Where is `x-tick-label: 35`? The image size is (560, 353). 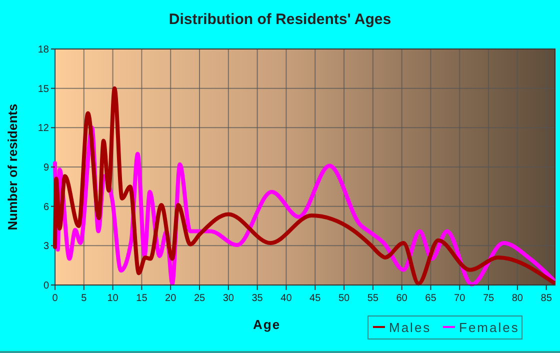
x-tick-label: 35 is located at coordinates (258, 298).